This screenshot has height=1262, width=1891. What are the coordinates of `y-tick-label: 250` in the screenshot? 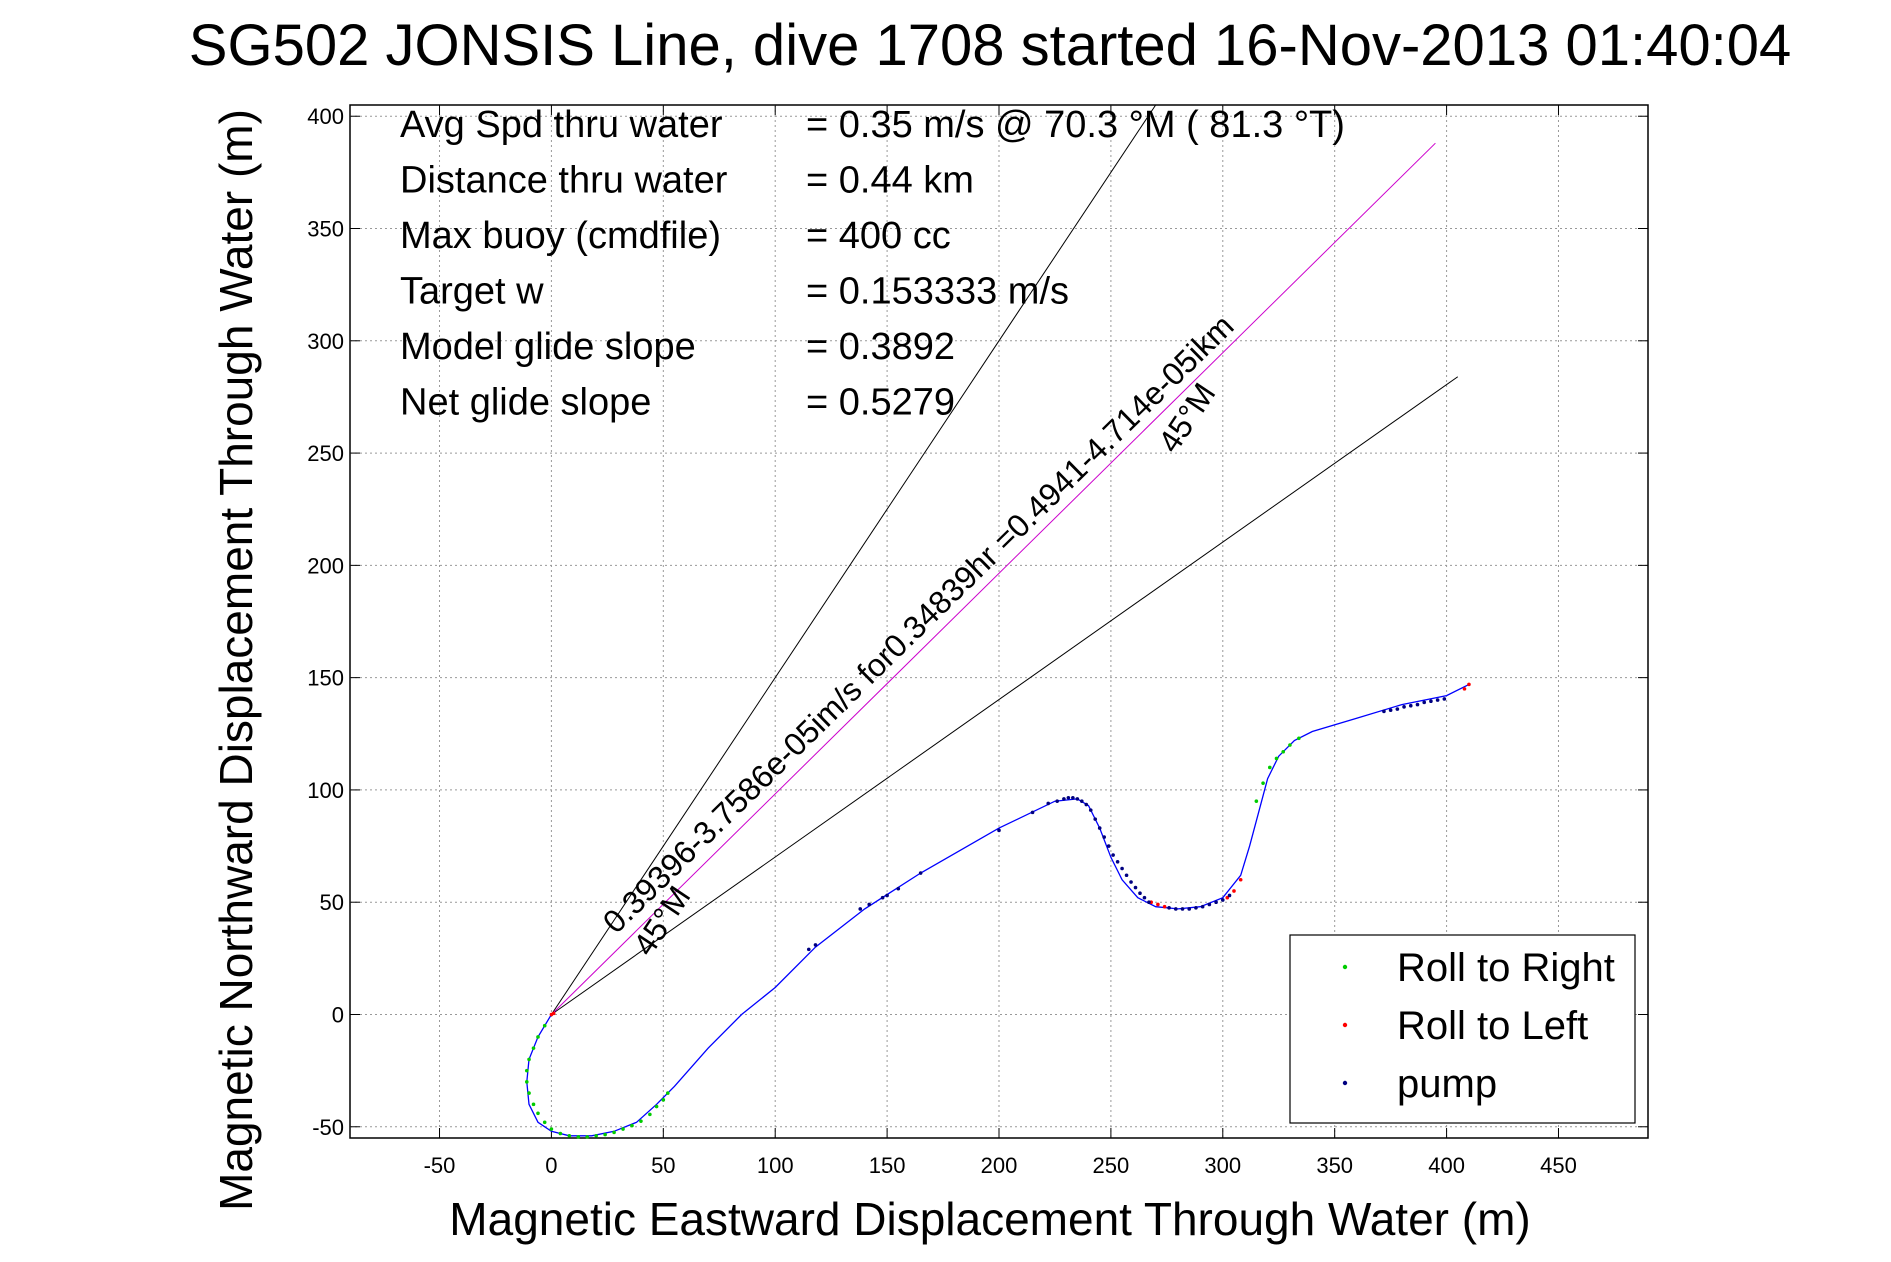 It's located at (325, 453).